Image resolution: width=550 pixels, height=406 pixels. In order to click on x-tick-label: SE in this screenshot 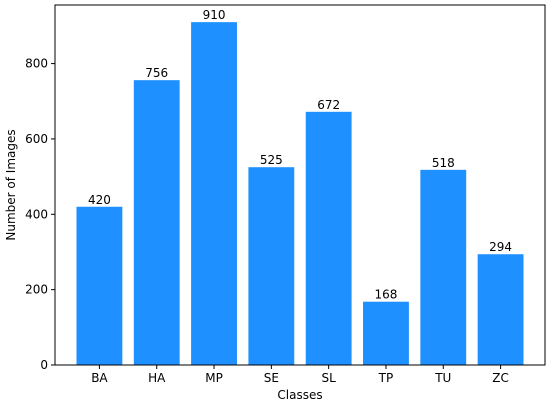, I will do `click(271, 378)`.